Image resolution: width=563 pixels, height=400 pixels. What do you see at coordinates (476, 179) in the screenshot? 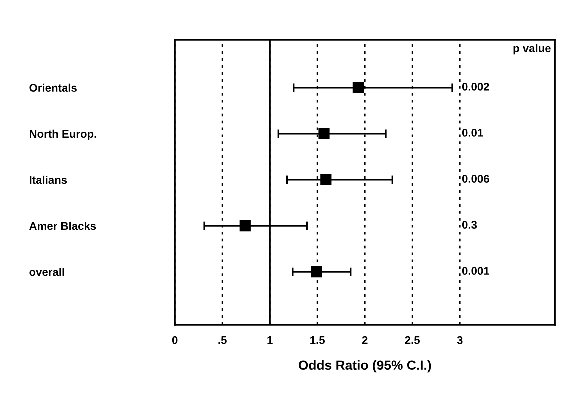
I see `annotation: 0.006` at bounding box center [476, 179].